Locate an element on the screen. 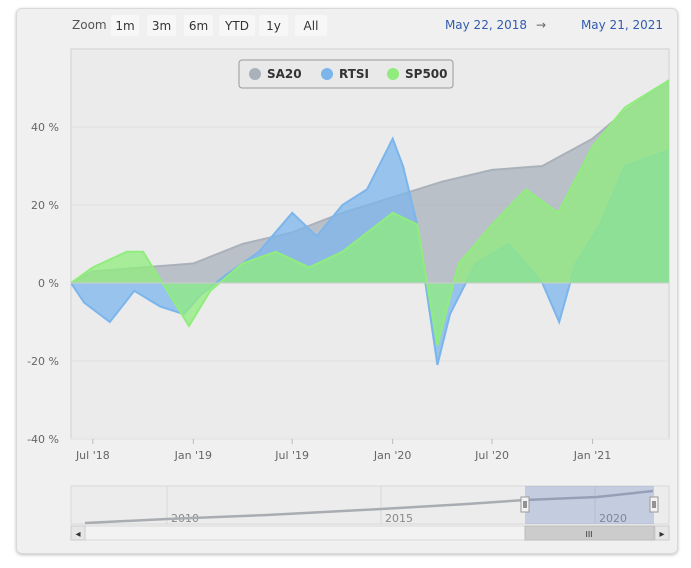 Image resolution: width=691 pixels, height=568 pixels. legend-item-sa20: SA20 is located at coordinates (275, 74).